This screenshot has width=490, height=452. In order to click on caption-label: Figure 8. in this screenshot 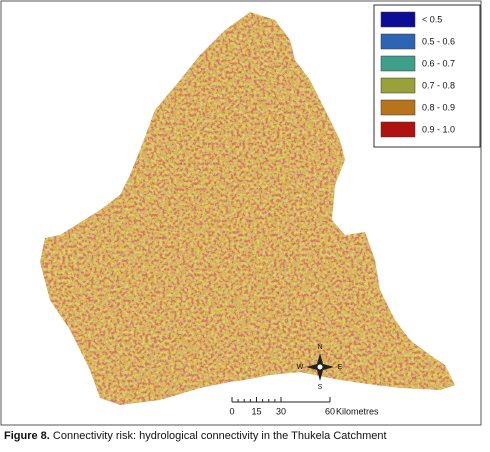, I will do `click(27, 436)`.